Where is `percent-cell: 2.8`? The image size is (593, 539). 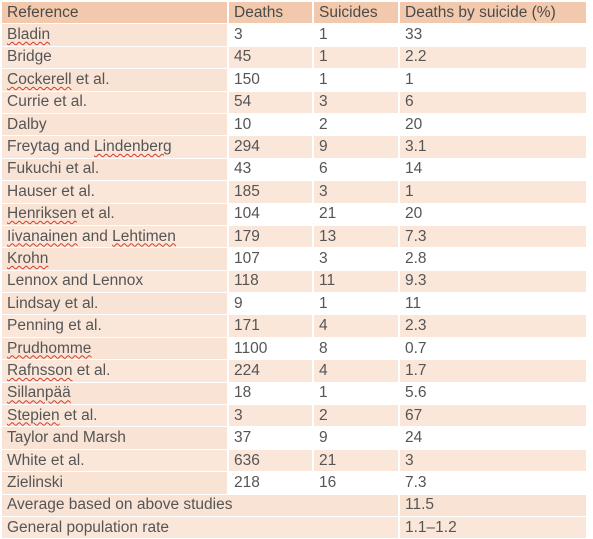 percent-cell: 2.8 is located at coordinates (492, 259).